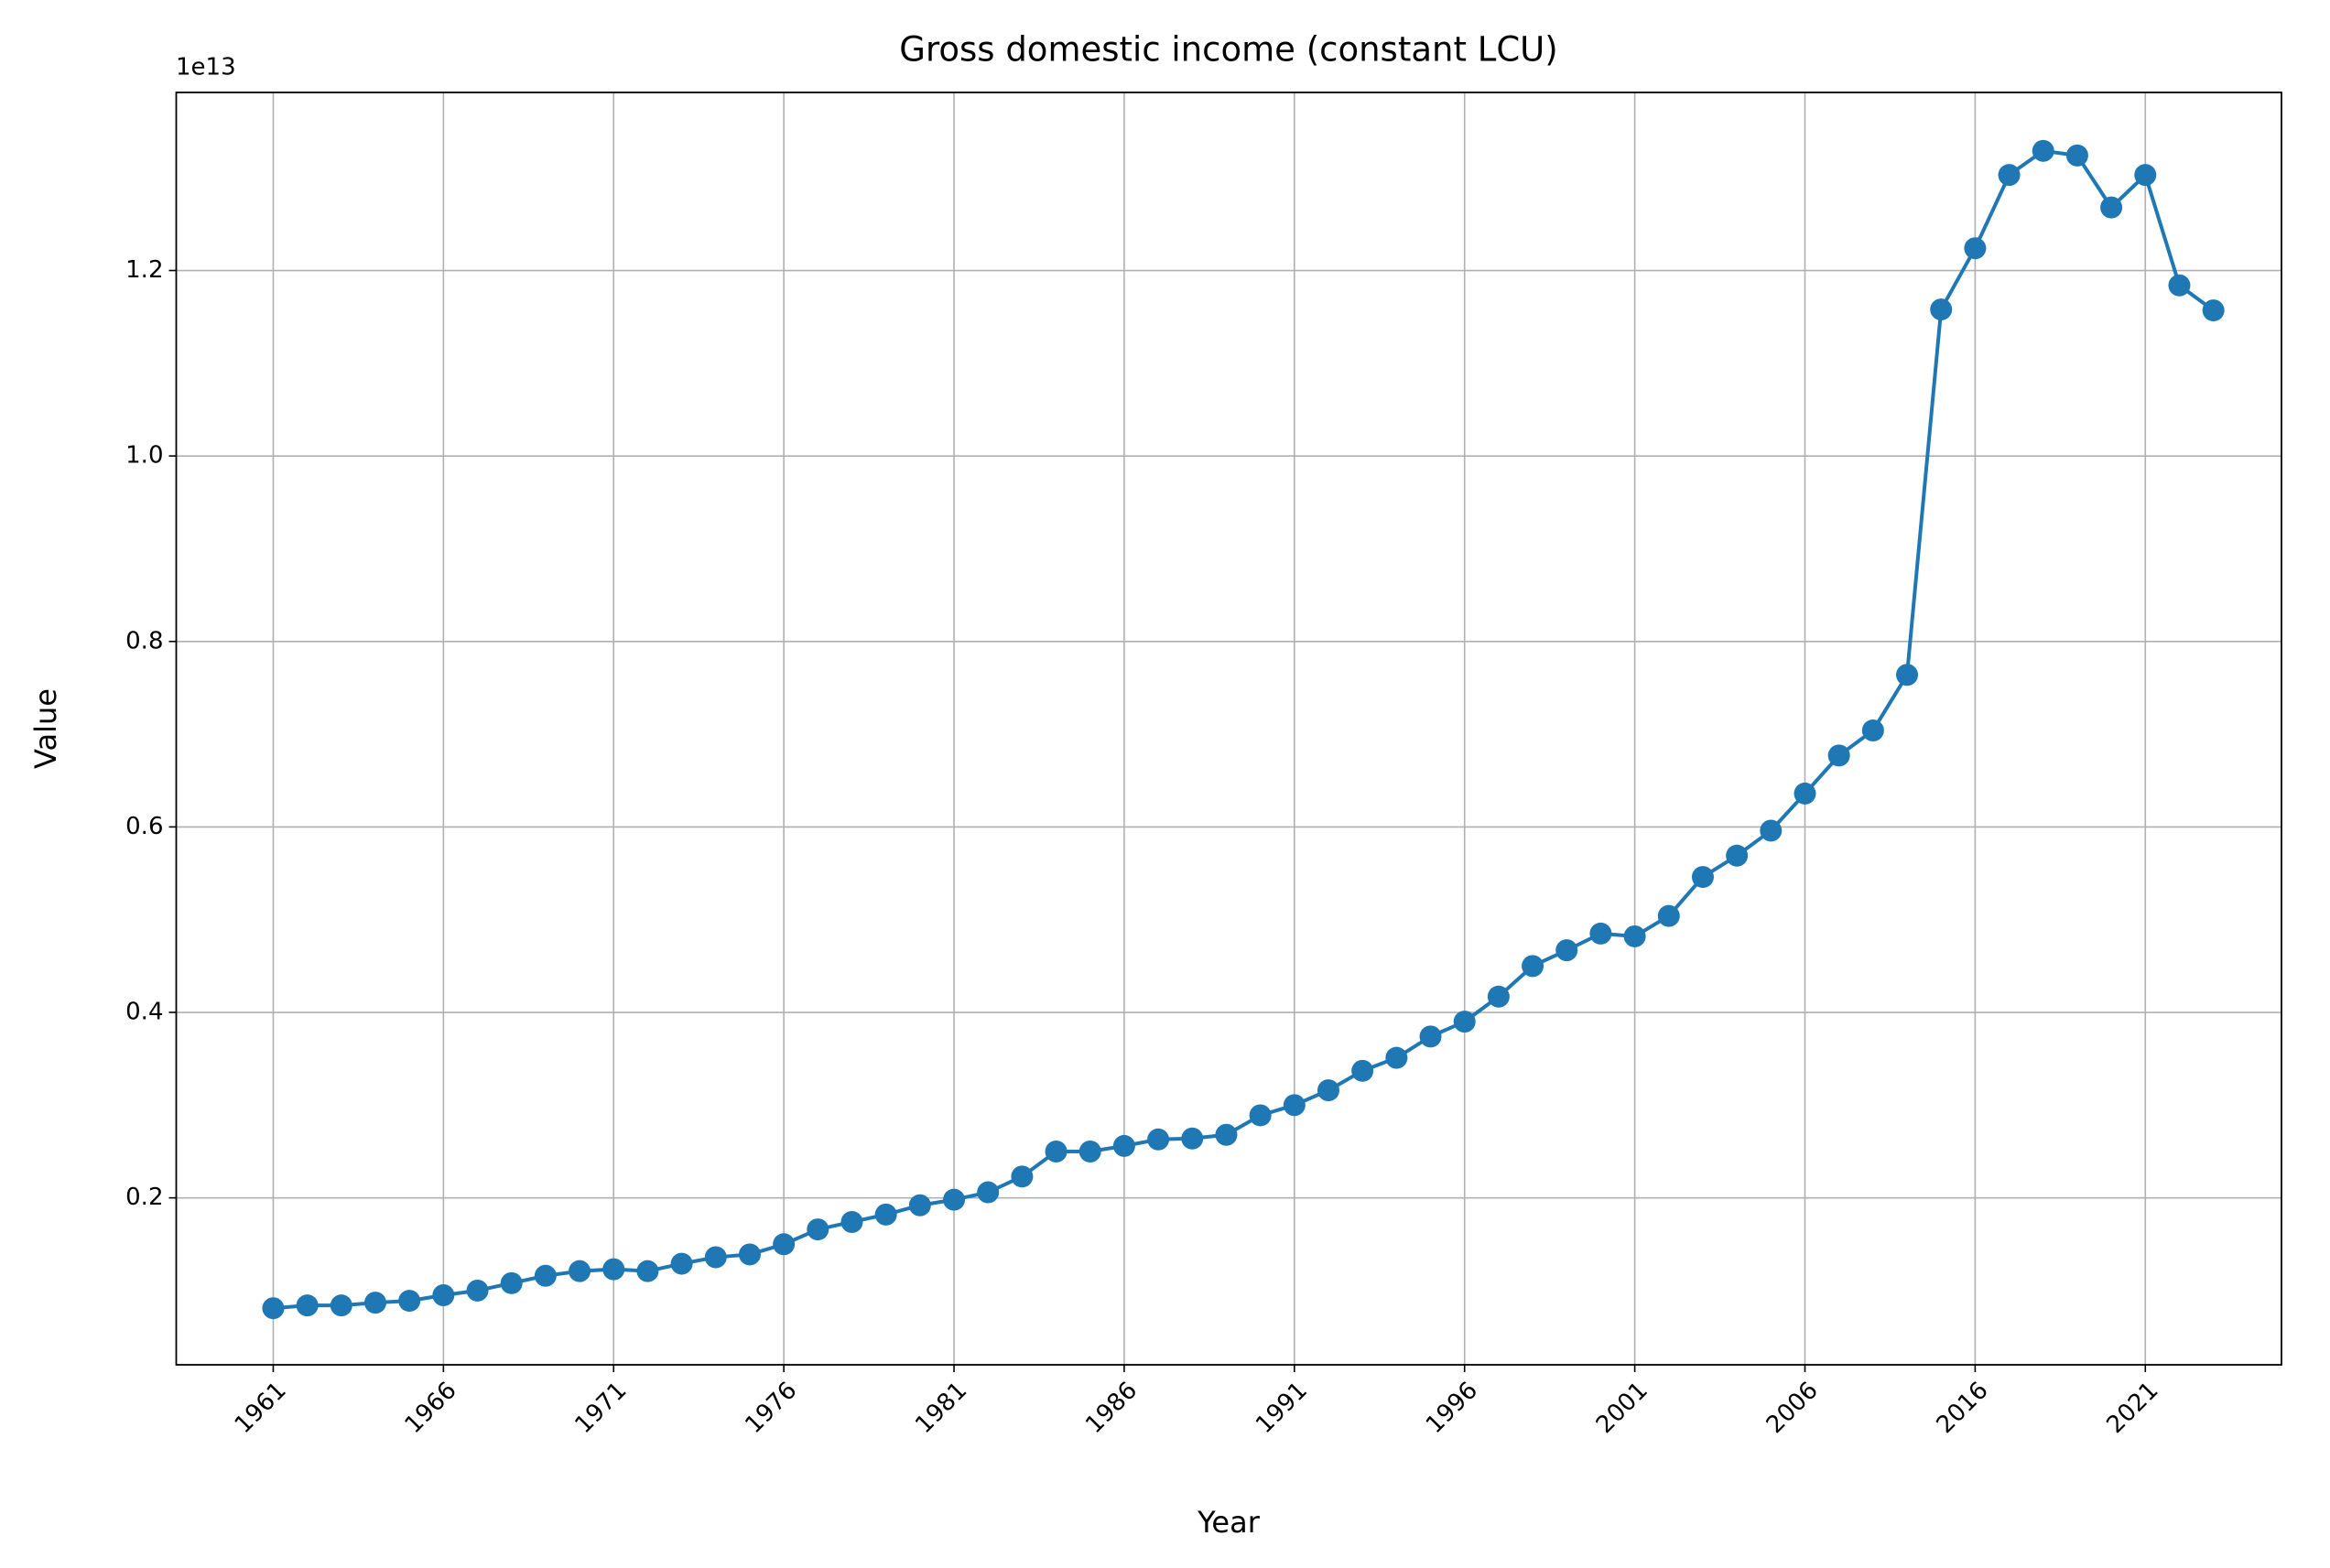 This screenshot has height=1568, width=2330. What do you see at coordinates (144, 641) in the screenshot?
I see `y-tick-label: 0.8` at bounding box center [144, 641].